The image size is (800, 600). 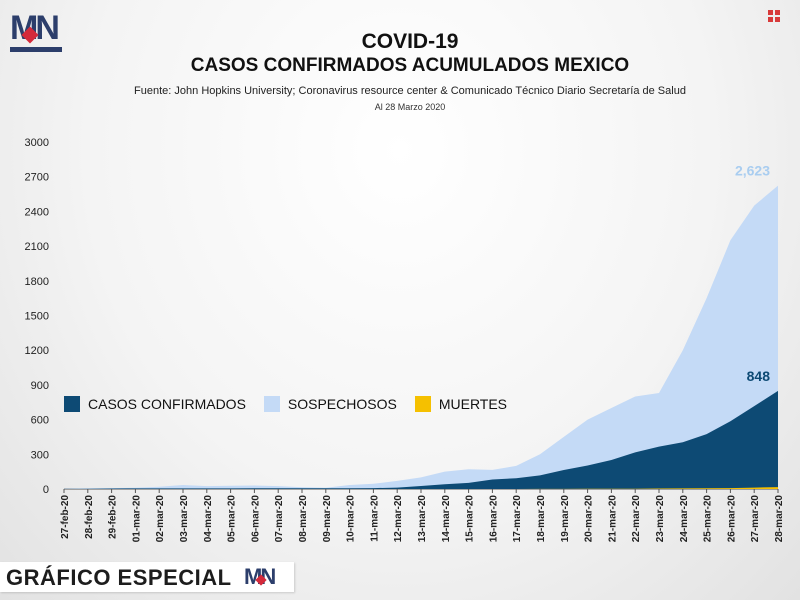 I want to click on x-tick-label-01-mar-20: 01-mar-20, so click(x=136, y=519).